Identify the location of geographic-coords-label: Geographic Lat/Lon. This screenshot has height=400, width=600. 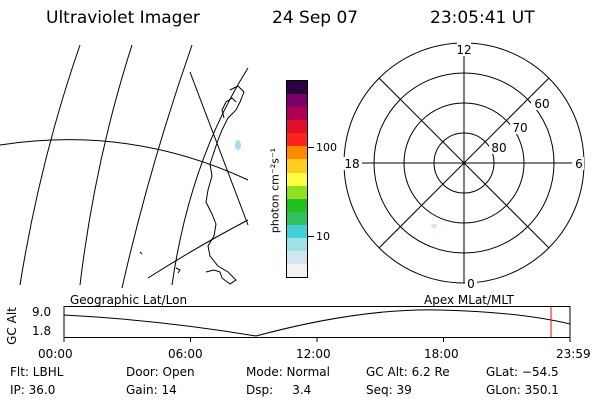
(129, 300).